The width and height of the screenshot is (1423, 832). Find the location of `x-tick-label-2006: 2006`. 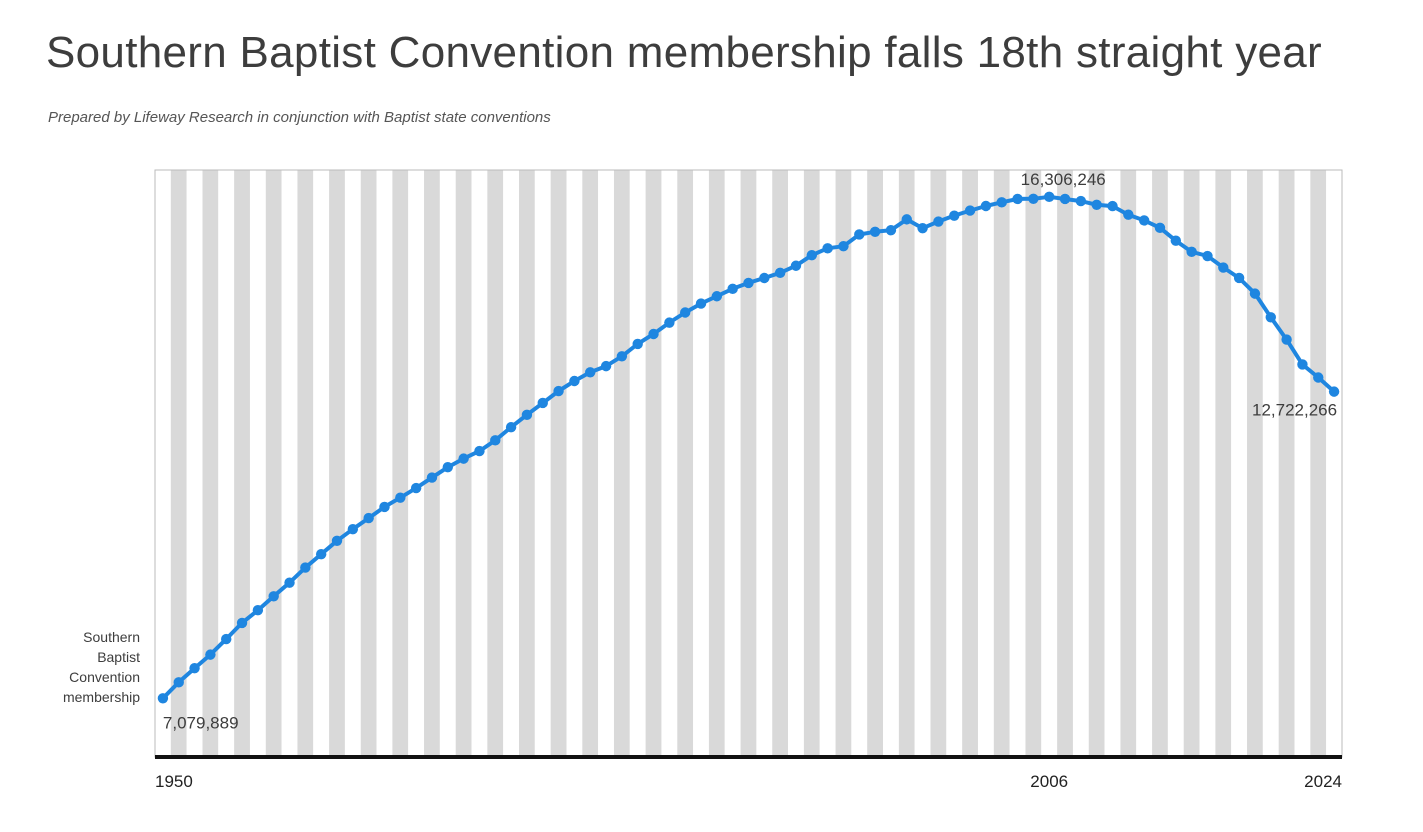

x-tick-label-2006: 2006 is located at coordinates (1049, 781).